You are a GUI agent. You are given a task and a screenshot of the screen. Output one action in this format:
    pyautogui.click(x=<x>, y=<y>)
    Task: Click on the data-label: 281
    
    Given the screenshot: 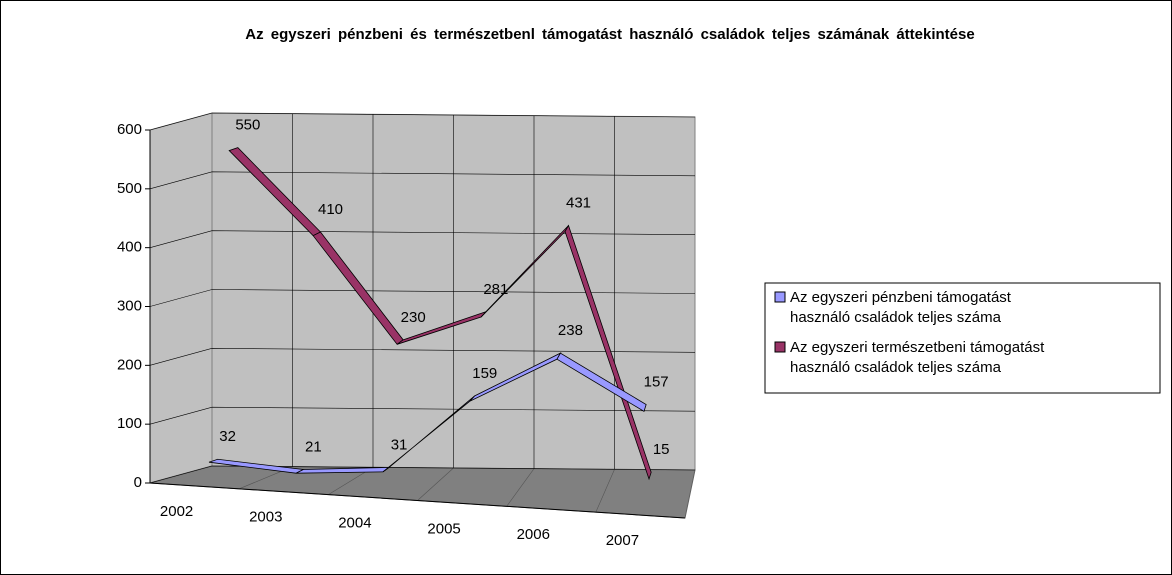 What is the action you would take?
    pyautogui.click(x=495, y=289)
    